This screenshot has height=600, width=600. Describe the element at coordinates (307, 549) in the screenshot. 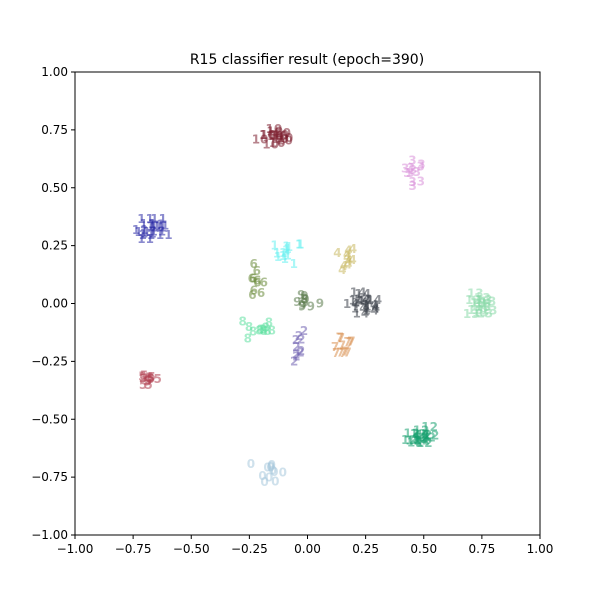

I see `x-tick-label: 0.00` at that location.